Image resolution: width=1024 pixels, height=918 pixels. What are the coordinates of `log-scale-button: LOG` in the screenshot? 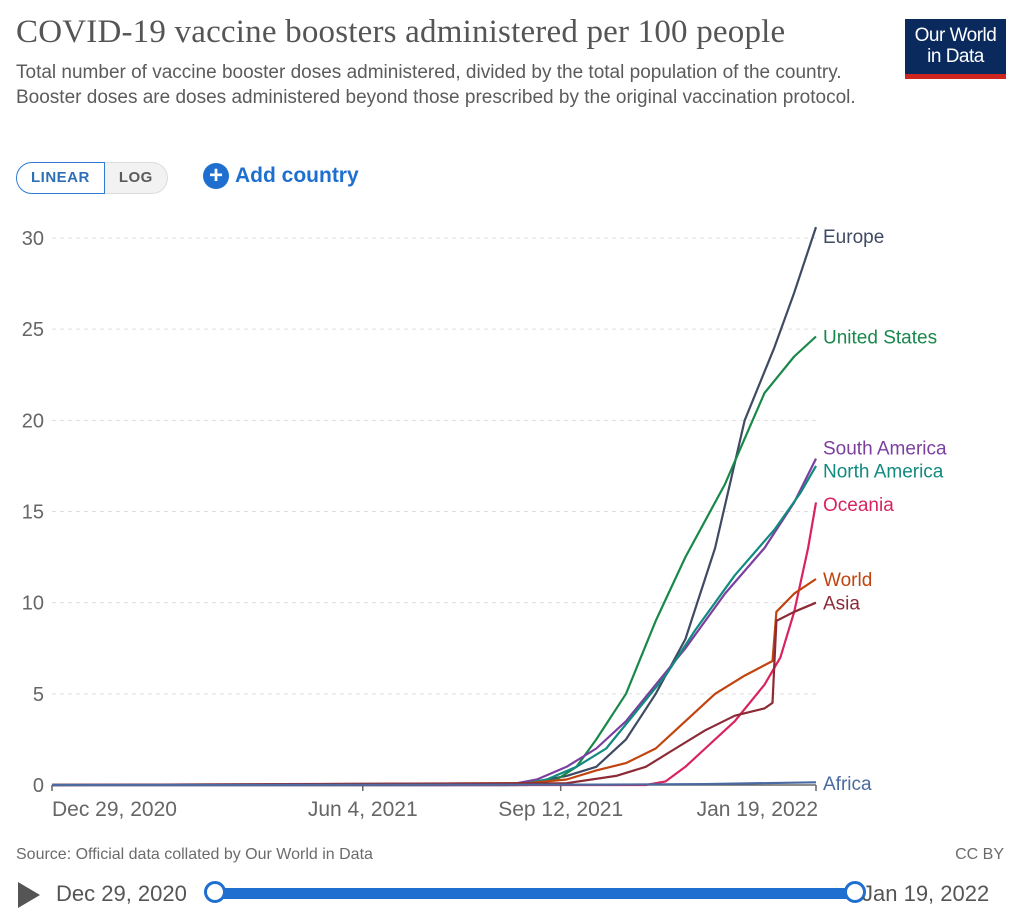 It's located at (136, 178).